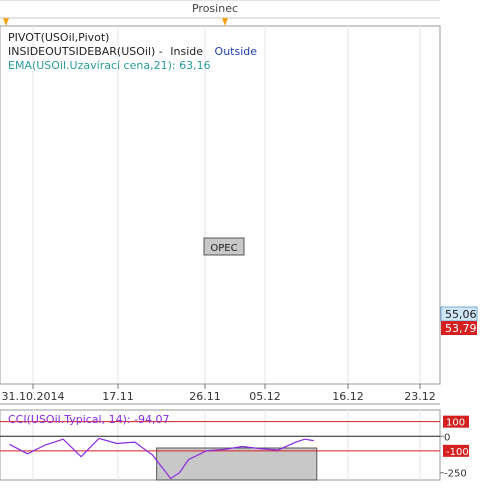 The width and height of the screenshot is (499, 494). I want to click on legend-ema: EMA(USOil.Uzavírací cena,21): 63,16, so click(109, 65).